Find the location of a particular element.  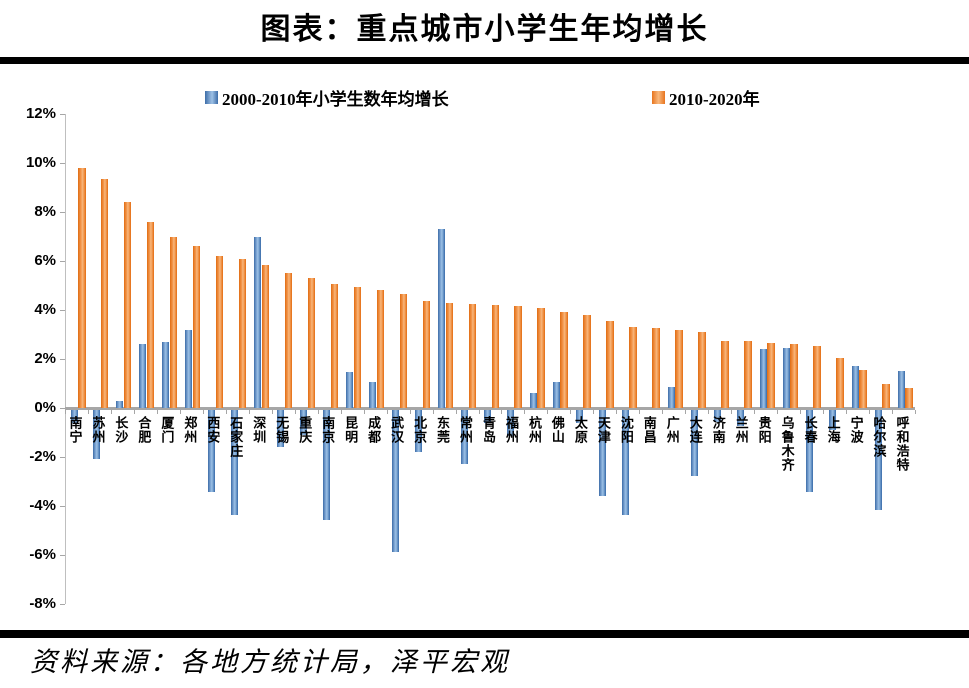

x-axis-label-呼和浩特: 呼和浩特 is located at coordinates (902, 444).